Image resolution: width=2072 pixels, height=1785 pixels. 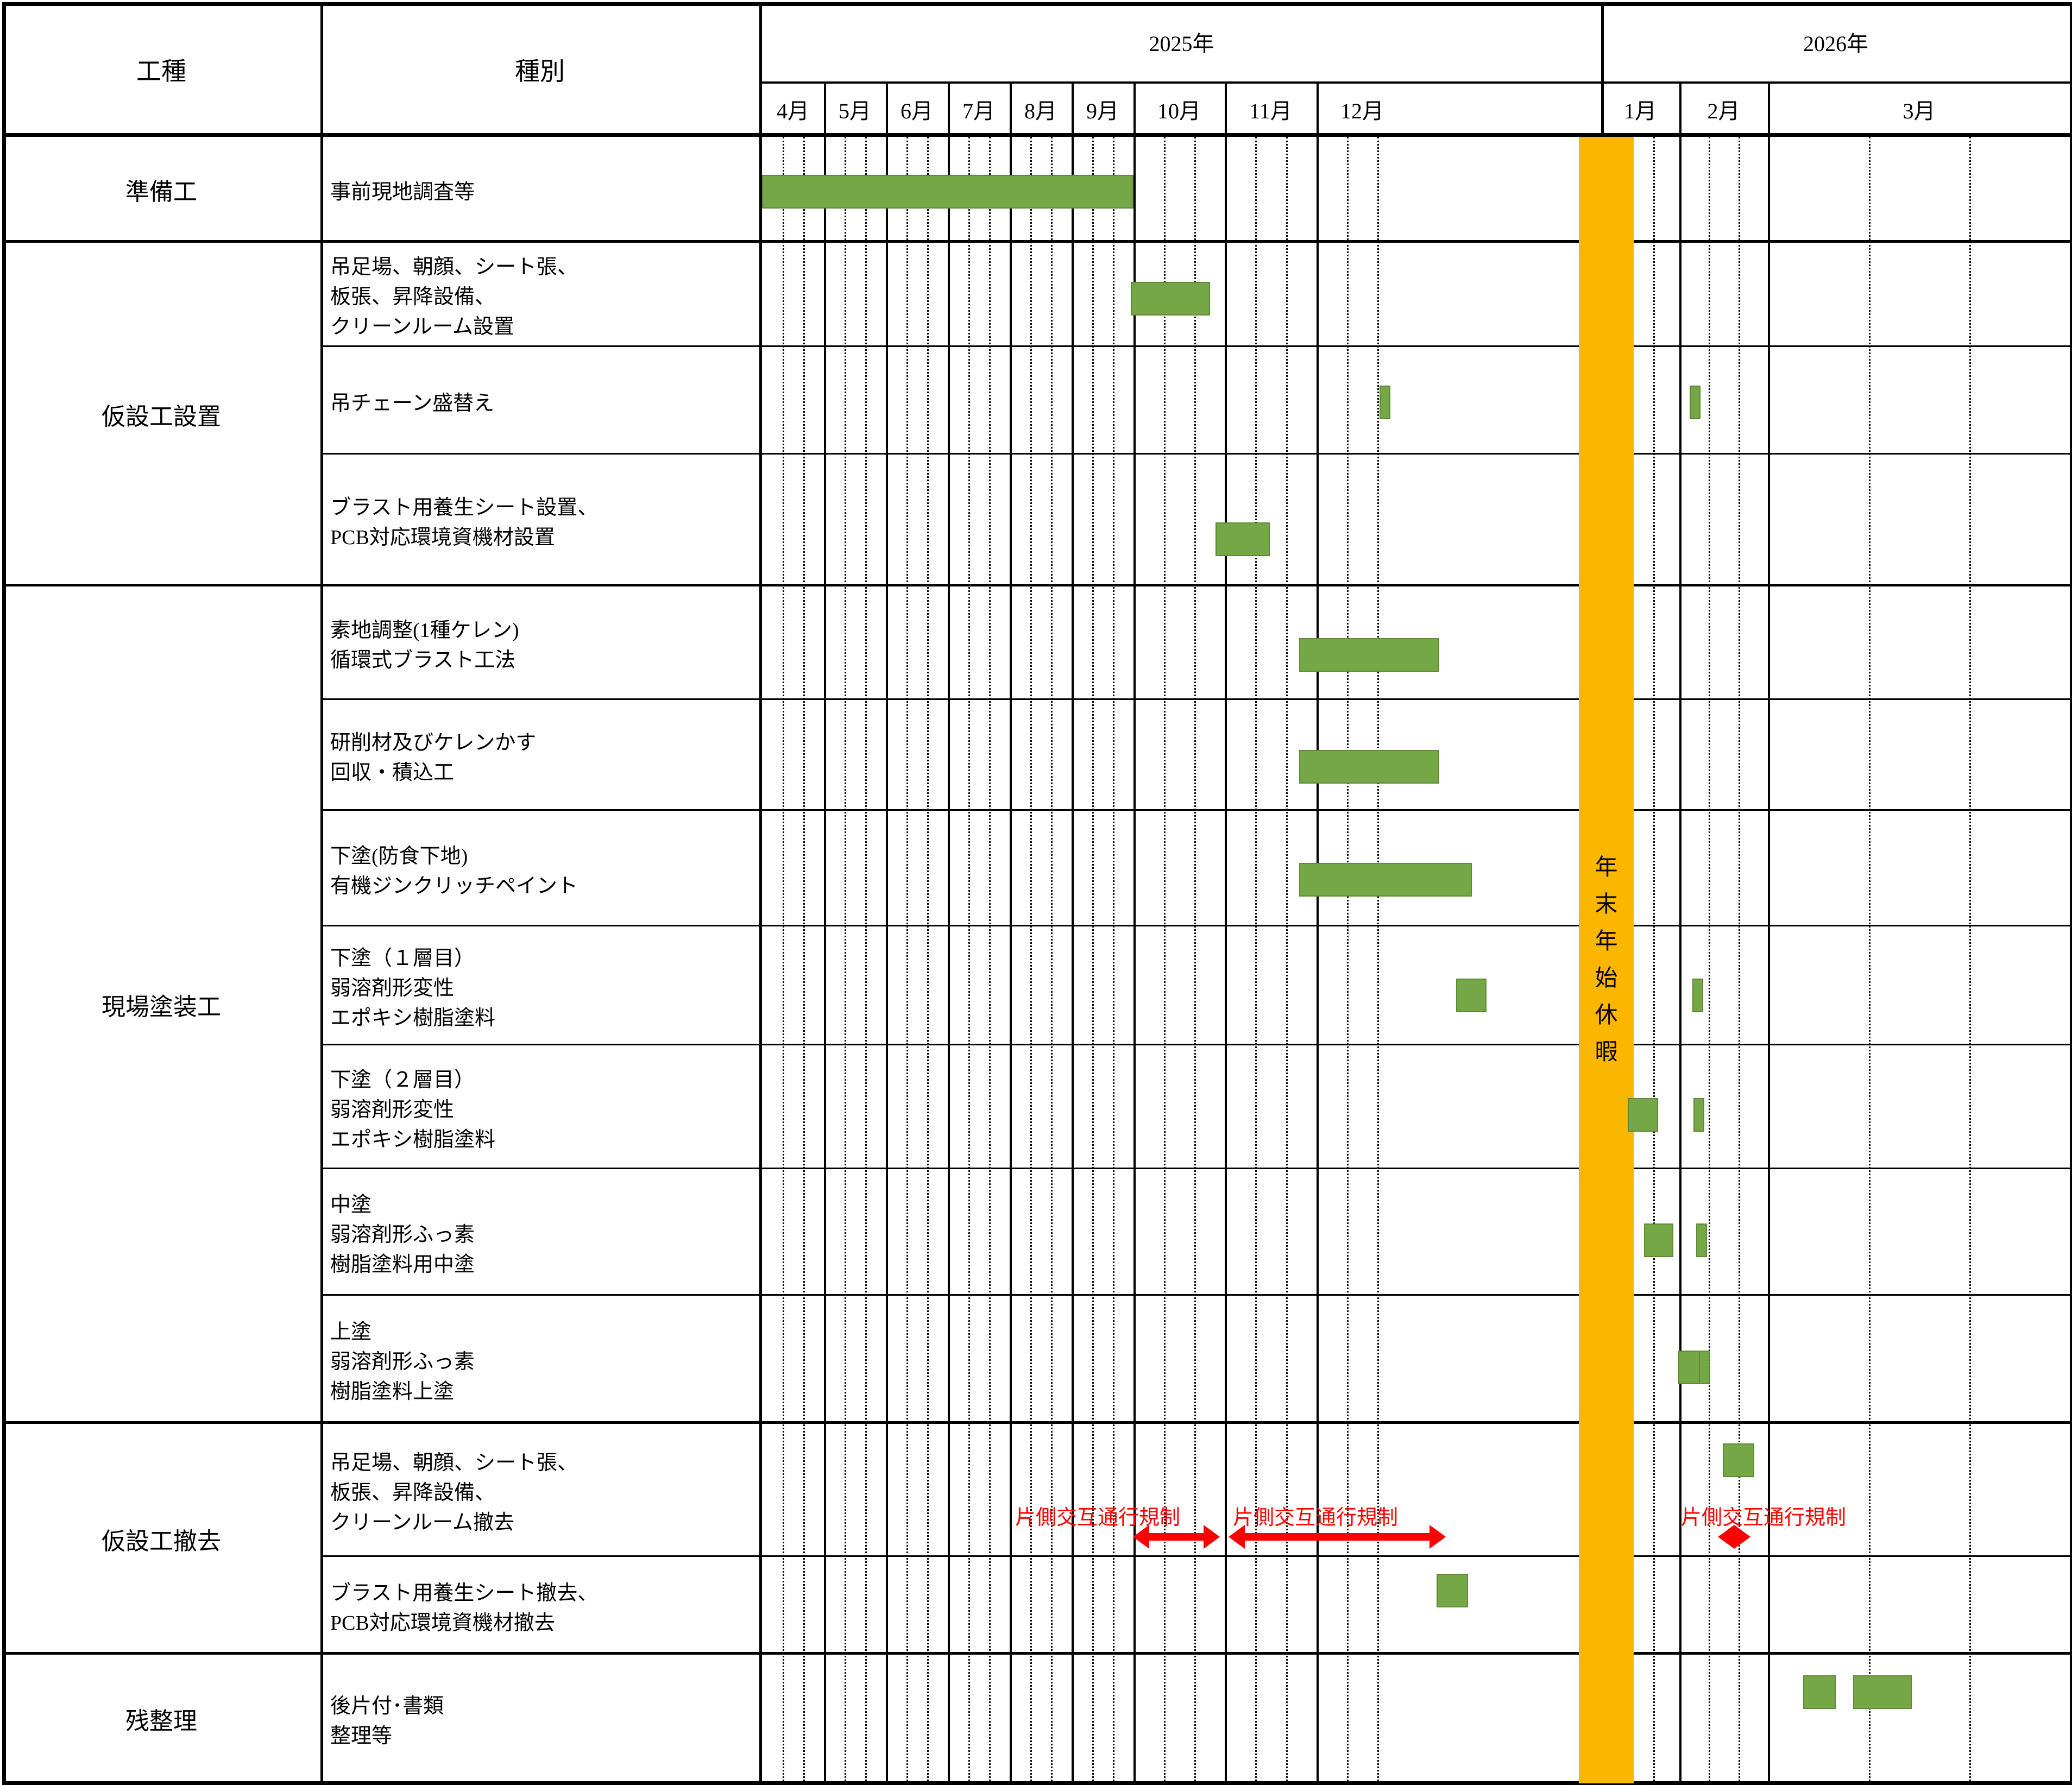 I want to click on frame-top, so click(x=1036, y=4).